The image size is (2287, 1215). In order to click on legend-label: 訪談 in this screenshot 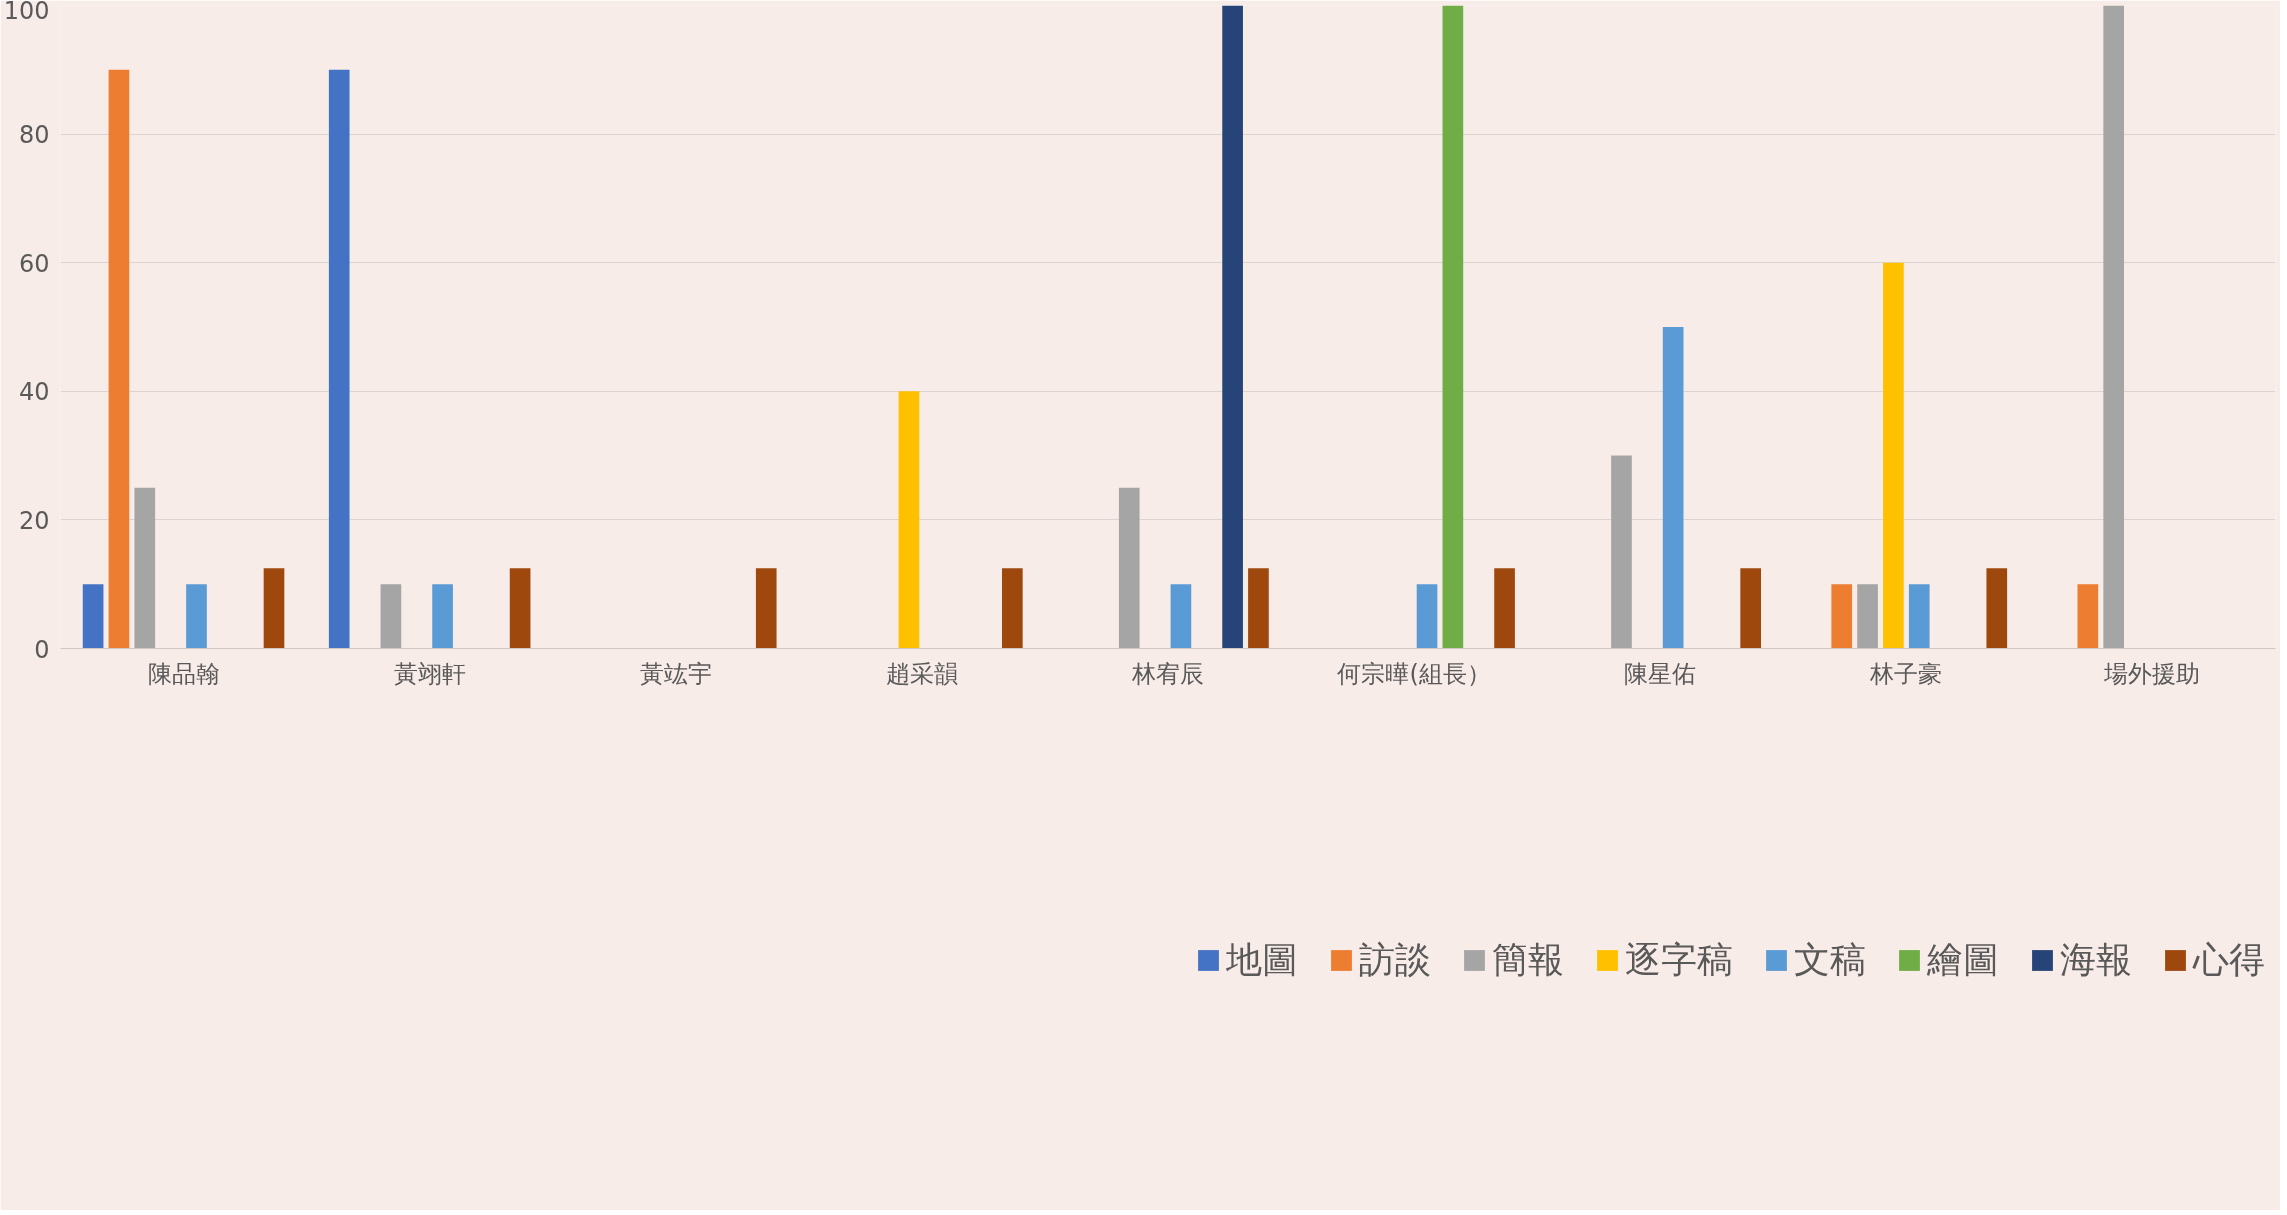, I will do `click(1395, 959)`.